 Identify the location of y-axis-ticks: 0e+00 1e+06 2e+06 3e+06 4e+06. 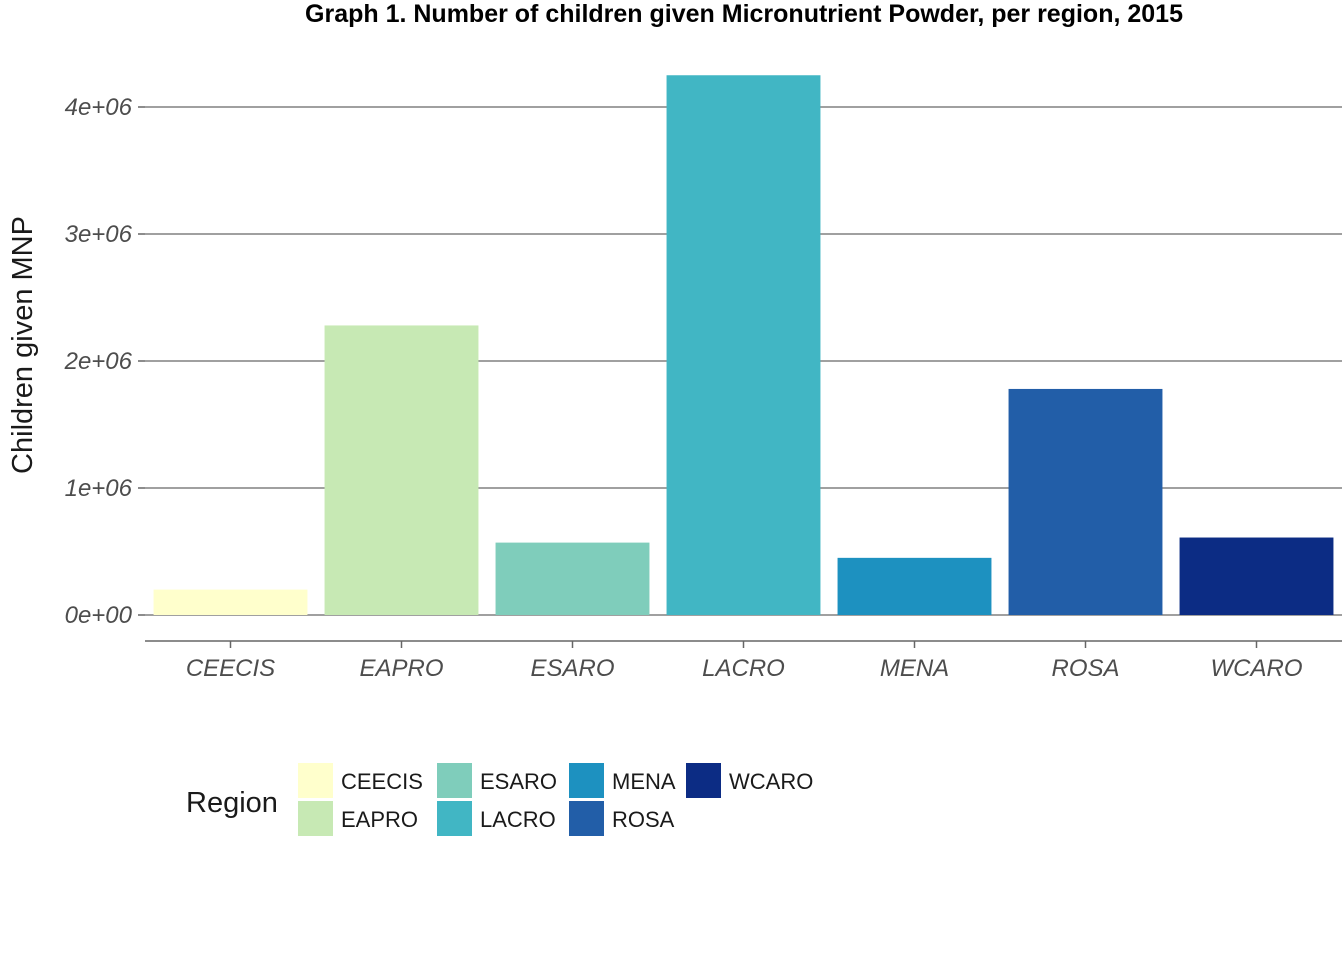
(104, 361).